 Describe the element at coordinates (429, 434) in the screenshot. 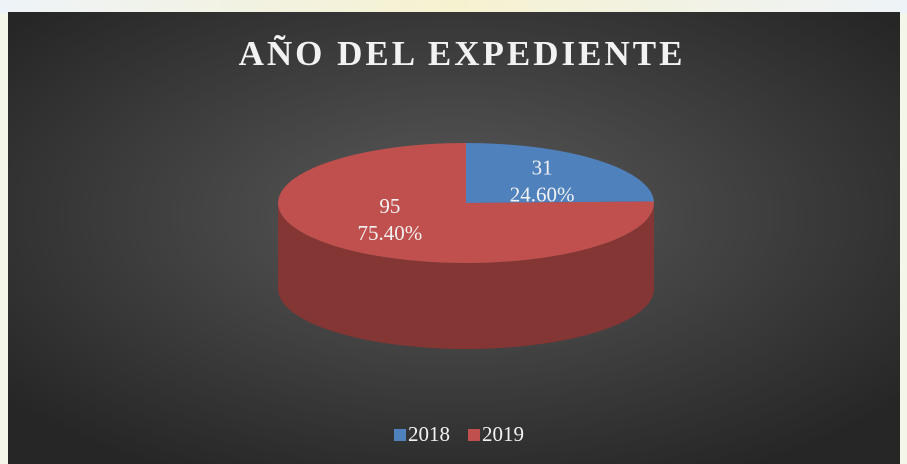

I see `legend-label: 2018` at that location.